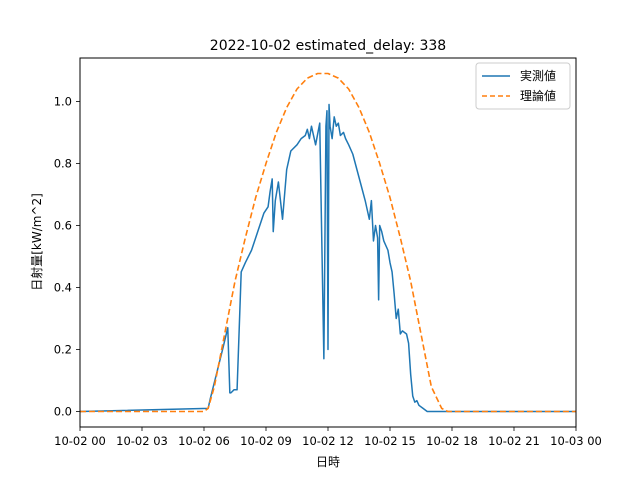  What do you see at coordinates (63, 287) in the screenshot?
I see `y-tick-label: 0.4` at bounding box center [63, 287].